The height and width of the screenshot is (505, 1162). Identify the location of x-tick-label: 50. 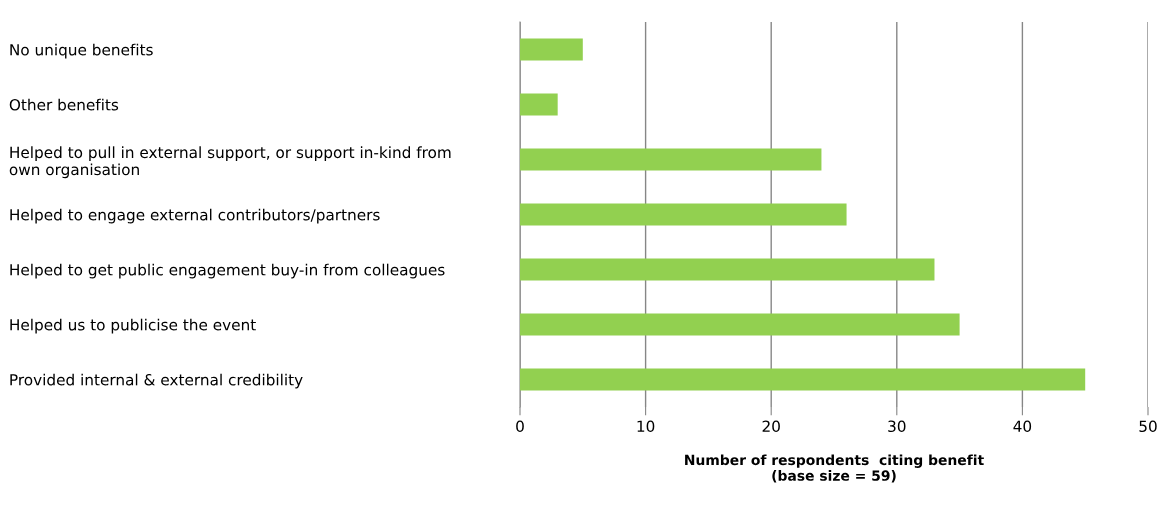
(1148, 426).